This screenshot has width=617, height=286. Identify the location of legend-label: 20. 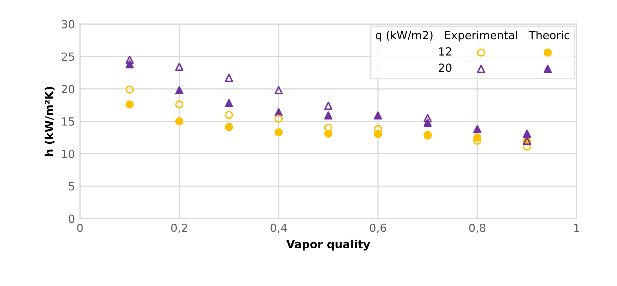
(445, 68).